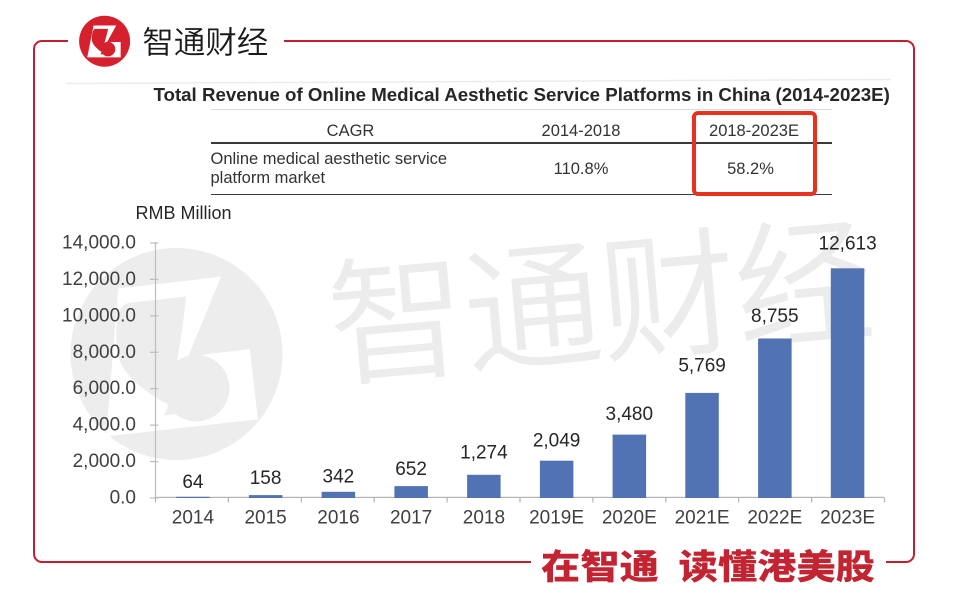  I want to click on svg-text: 2018, so click(484, 518).